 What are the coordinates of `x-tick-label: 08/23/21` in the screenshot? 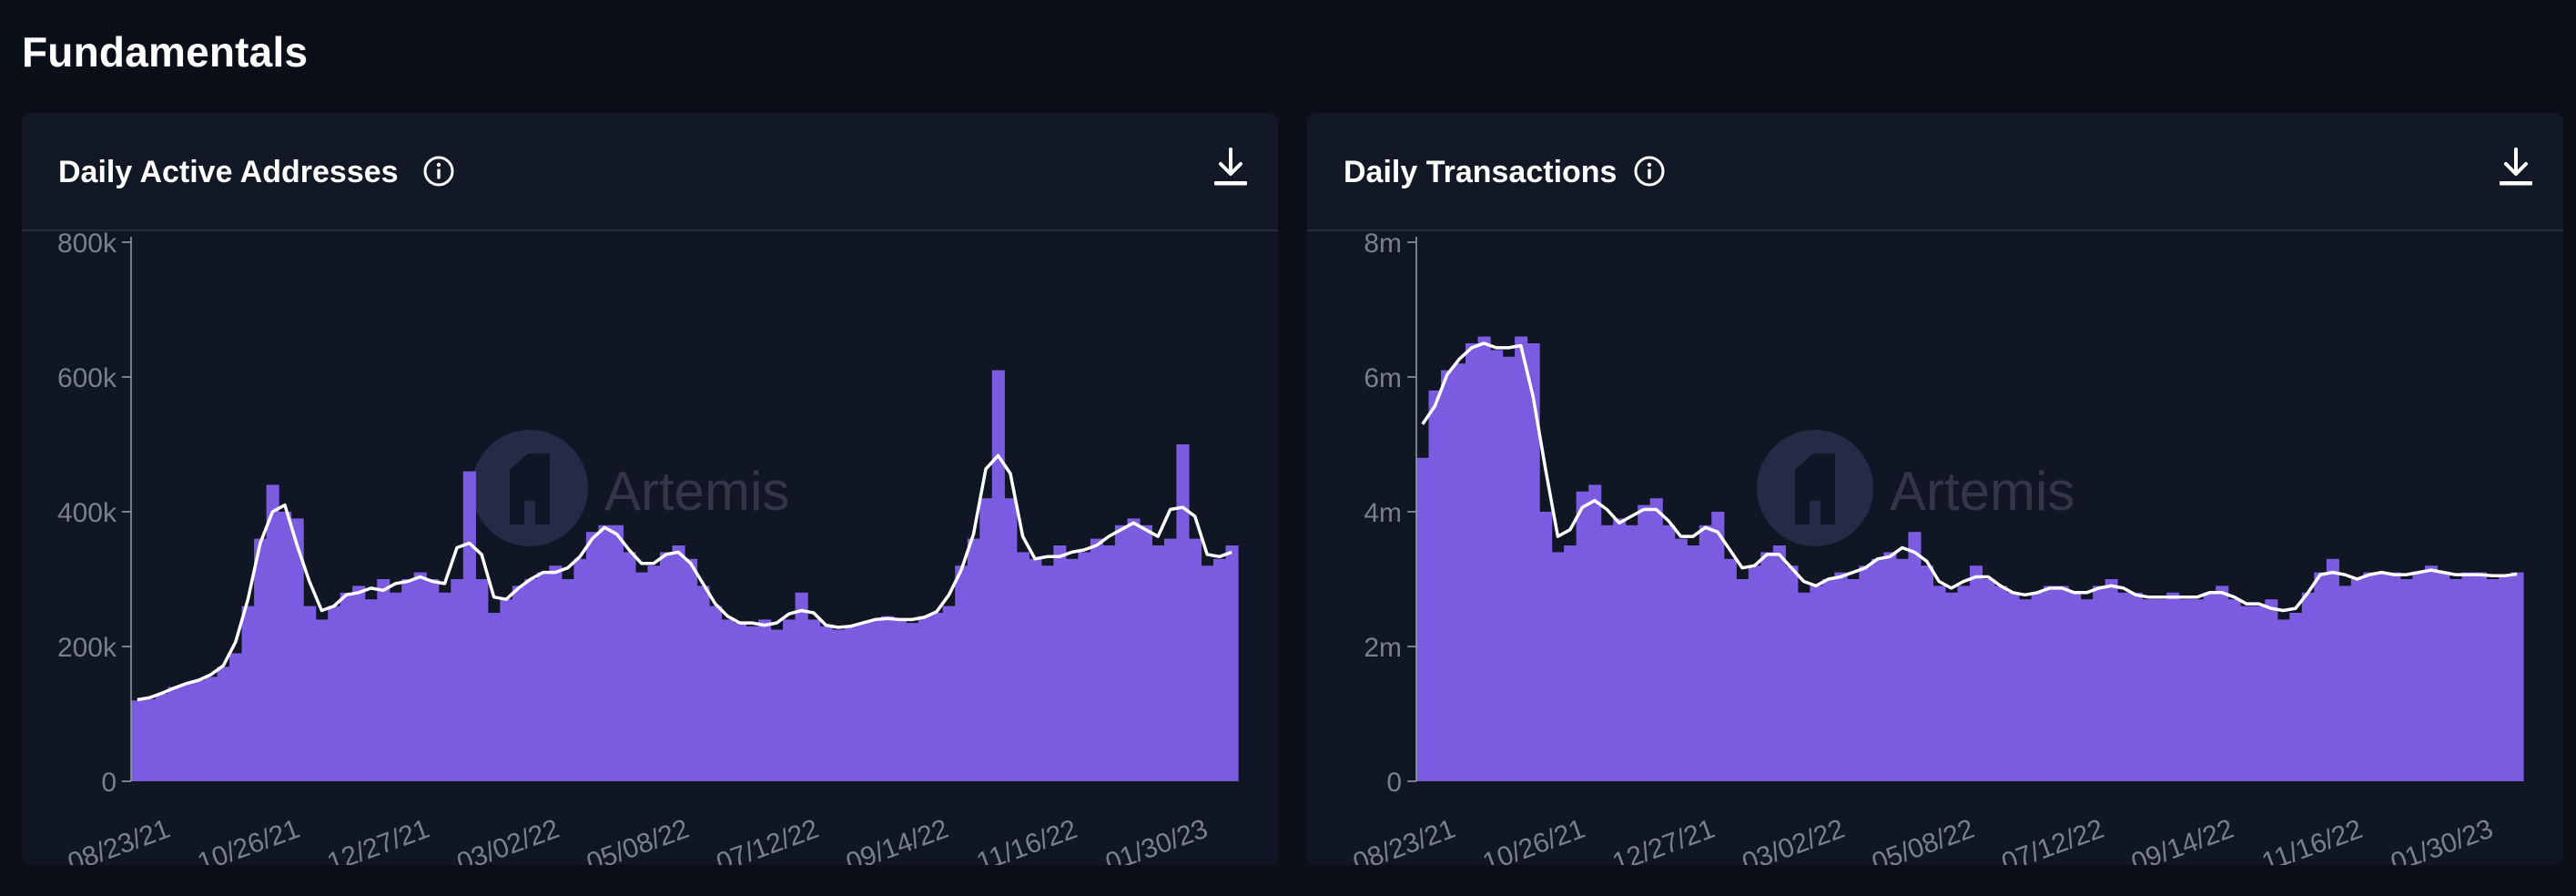 It's located at (1404, 839).